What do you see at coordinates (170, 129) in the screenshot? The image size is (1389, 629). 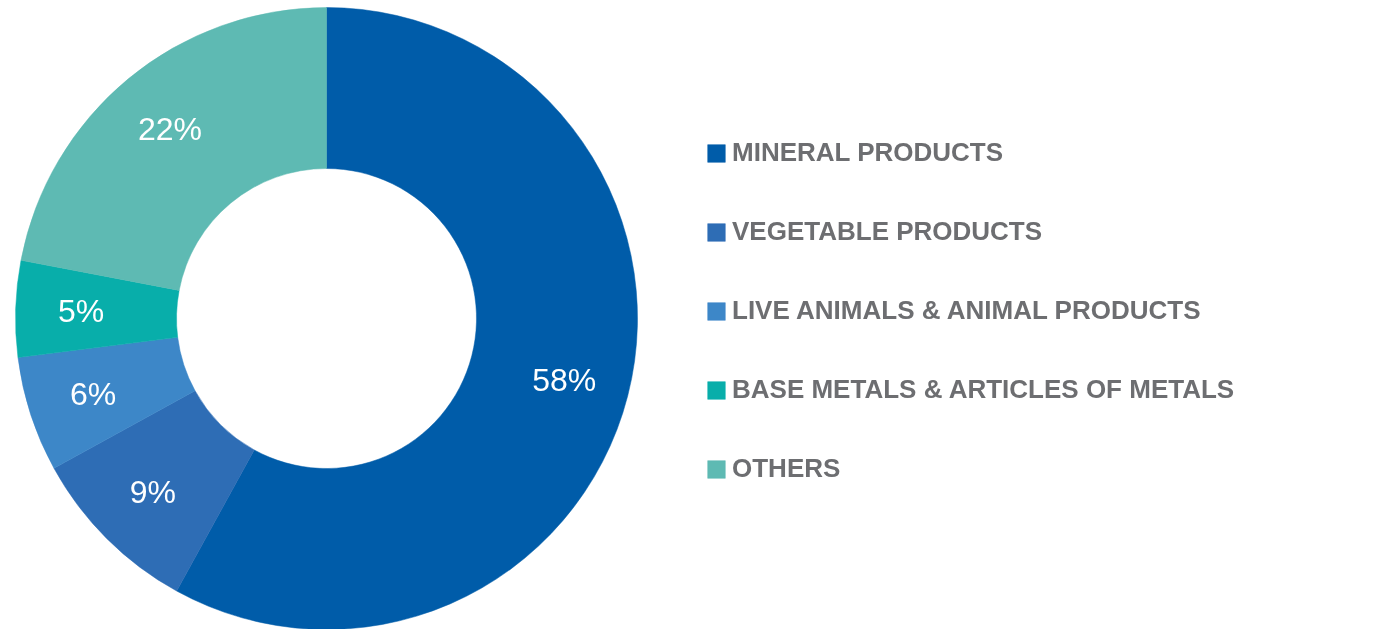 I see `data-label: 22%` at bounding box center [170, 129].